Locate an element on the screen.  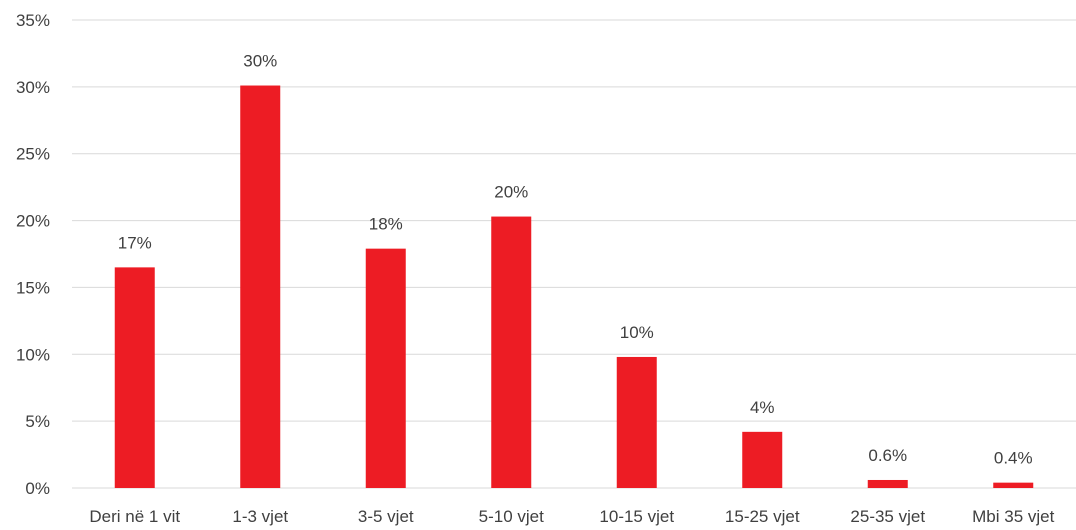
data-label: 10% is located at coordinates (637, 332).